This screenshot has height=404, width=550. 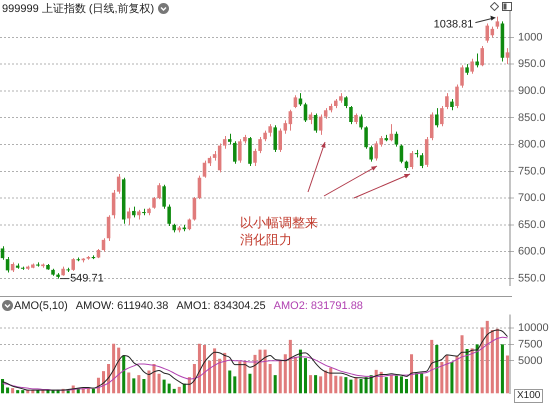 I want to click on annotation: 1038.81, so click(x=454, y=24).